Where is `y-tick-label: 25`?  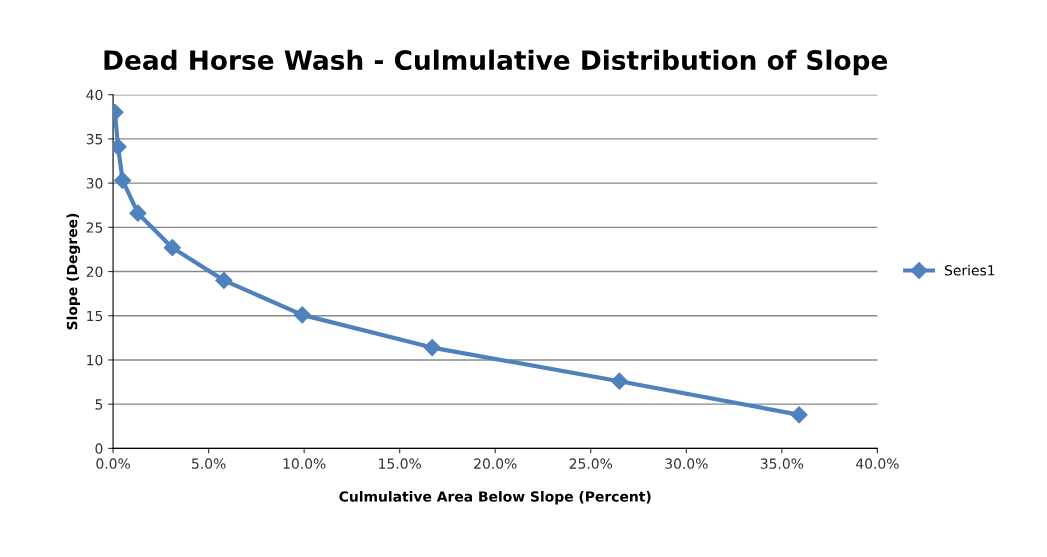
y-tick-label: 25 is located at coordinates (94, 227).